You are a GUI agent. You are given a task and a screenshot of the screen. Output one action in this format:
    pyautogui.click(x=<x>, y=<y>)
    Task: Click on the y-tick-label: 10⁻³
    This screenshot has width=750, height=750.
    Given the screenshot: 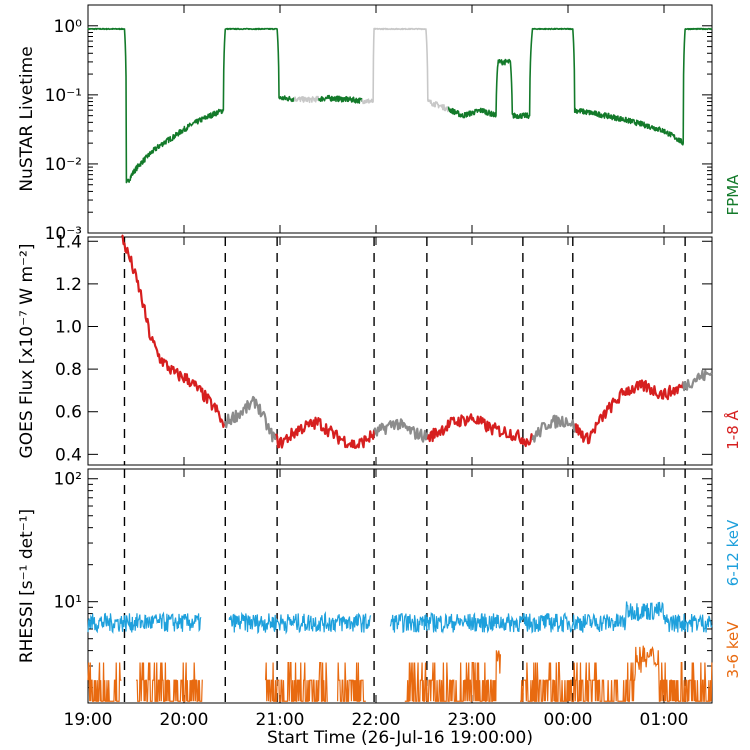 What is the action you would take?
    pyautogui.click(x=63, y=234)
    